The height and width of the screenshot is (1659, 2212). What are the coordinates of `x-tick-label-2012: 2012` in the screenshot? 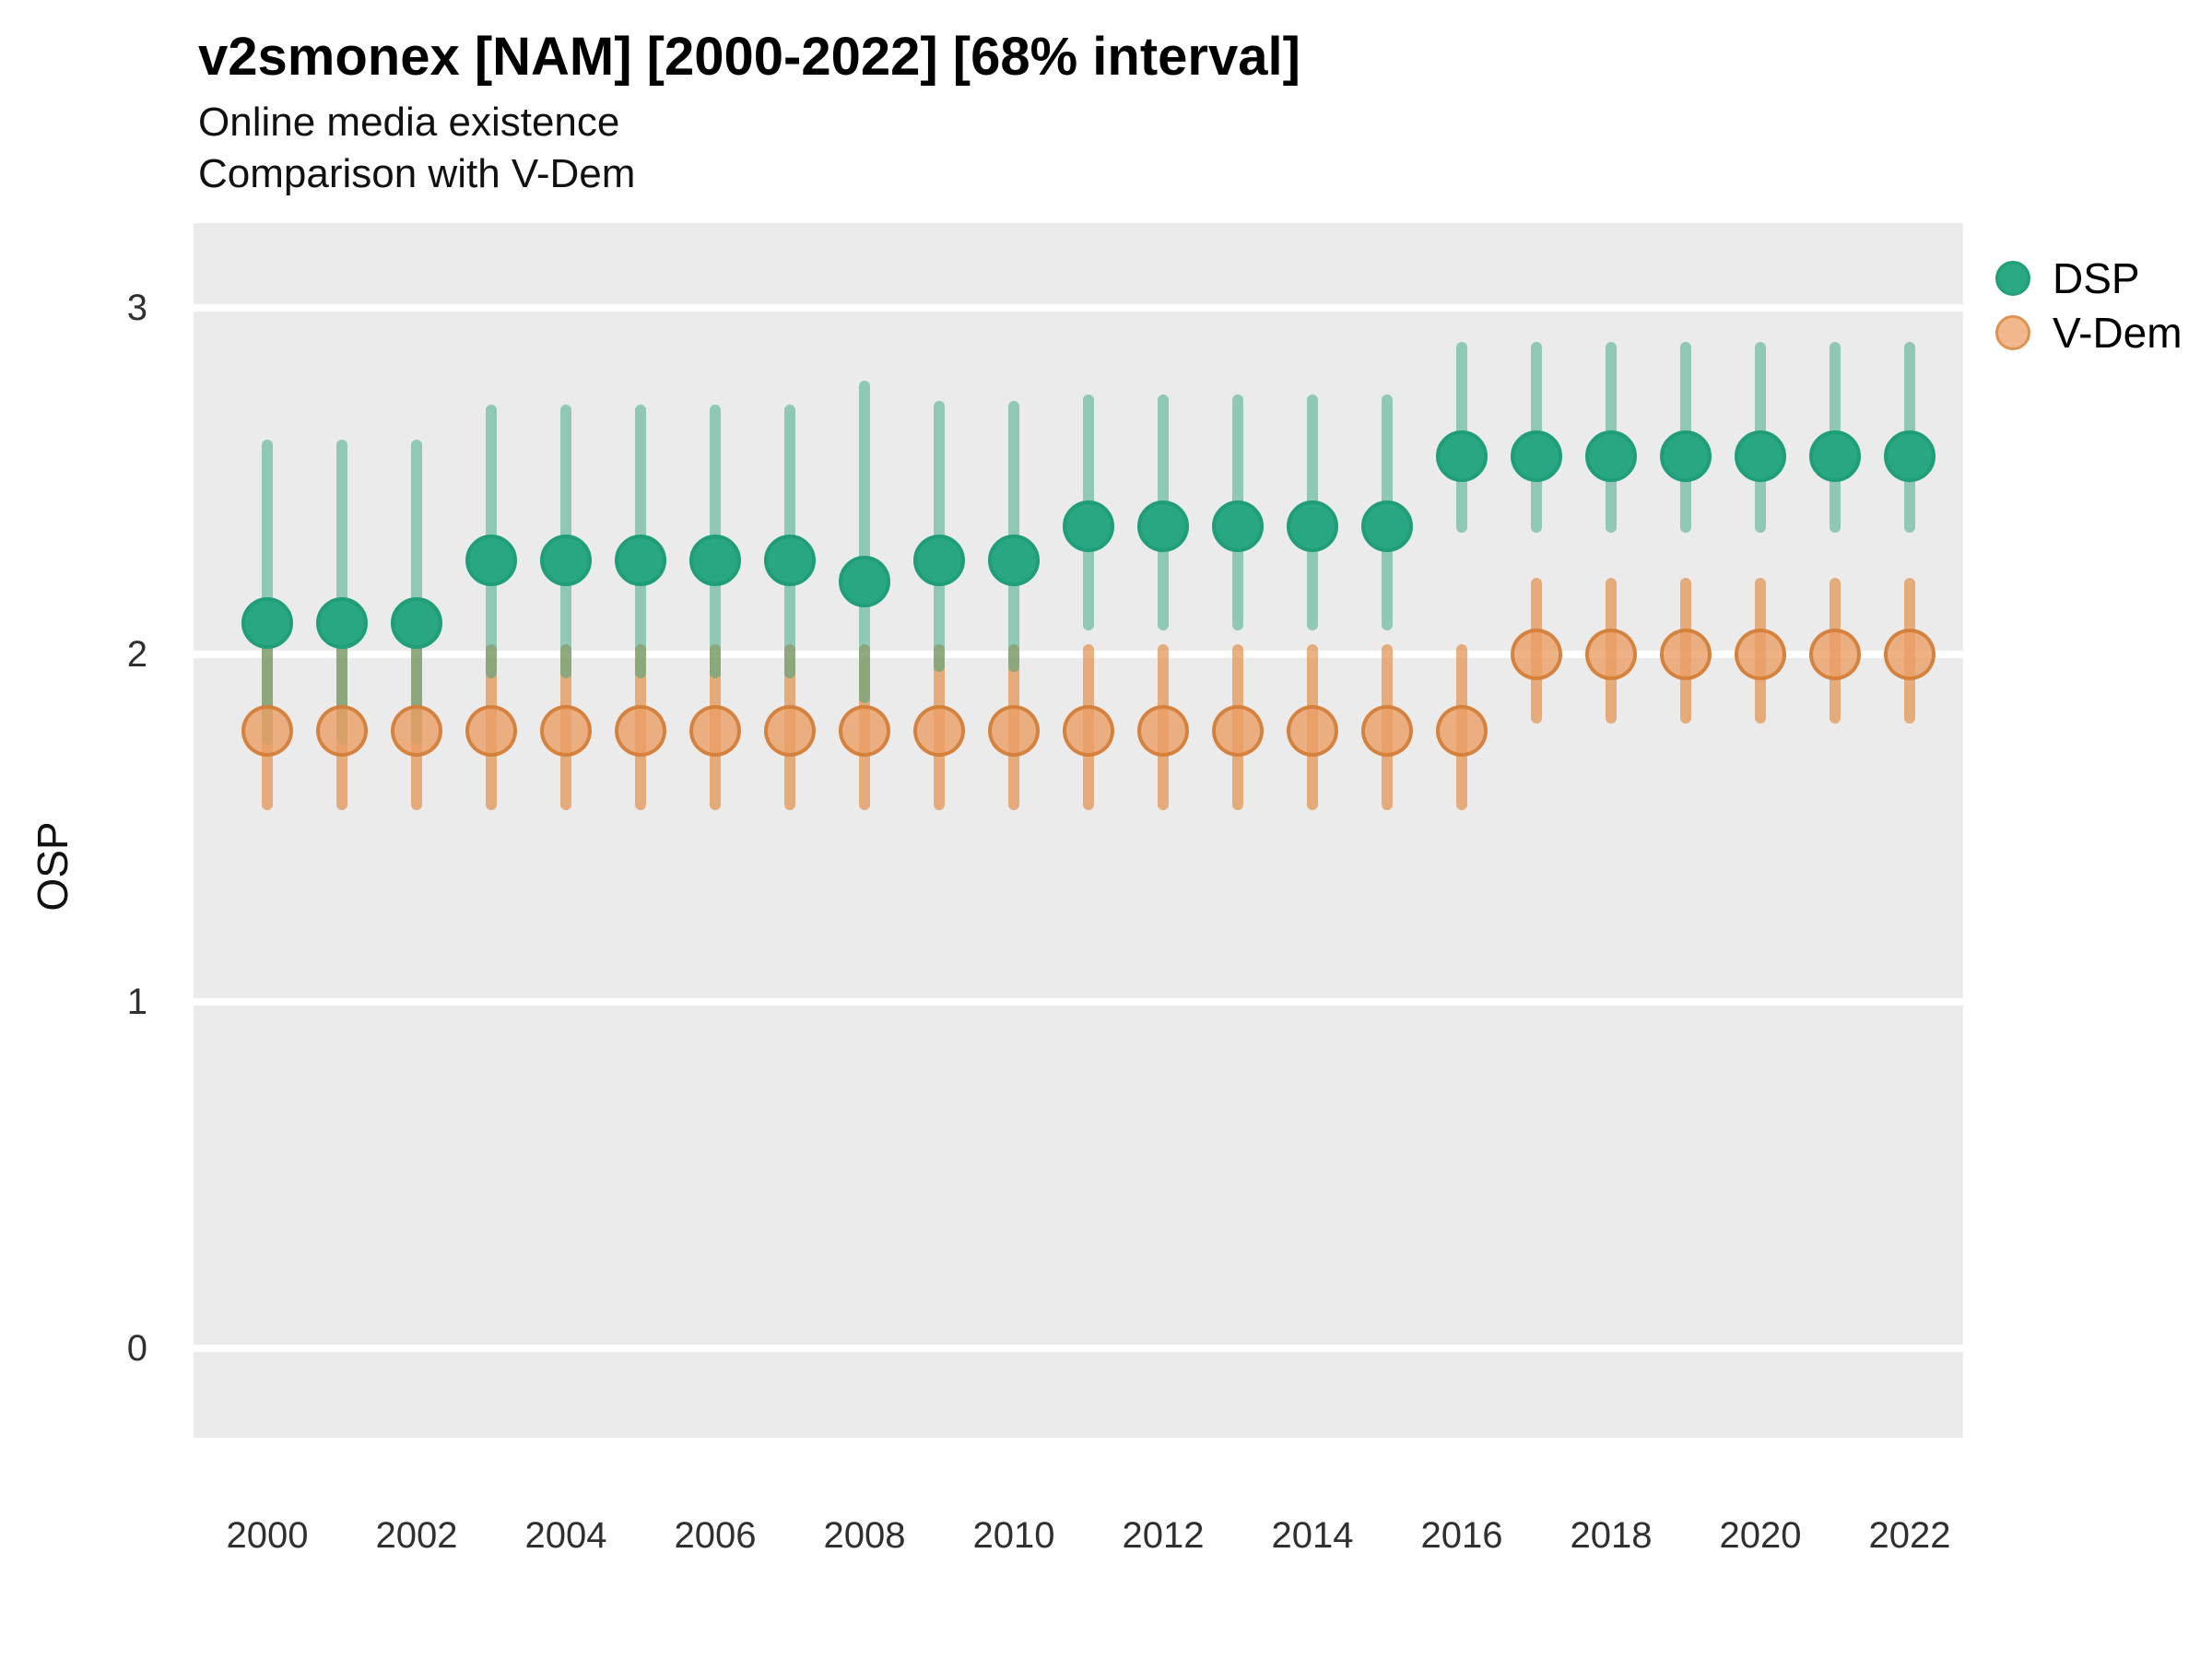 It's located at (1163, 1535).